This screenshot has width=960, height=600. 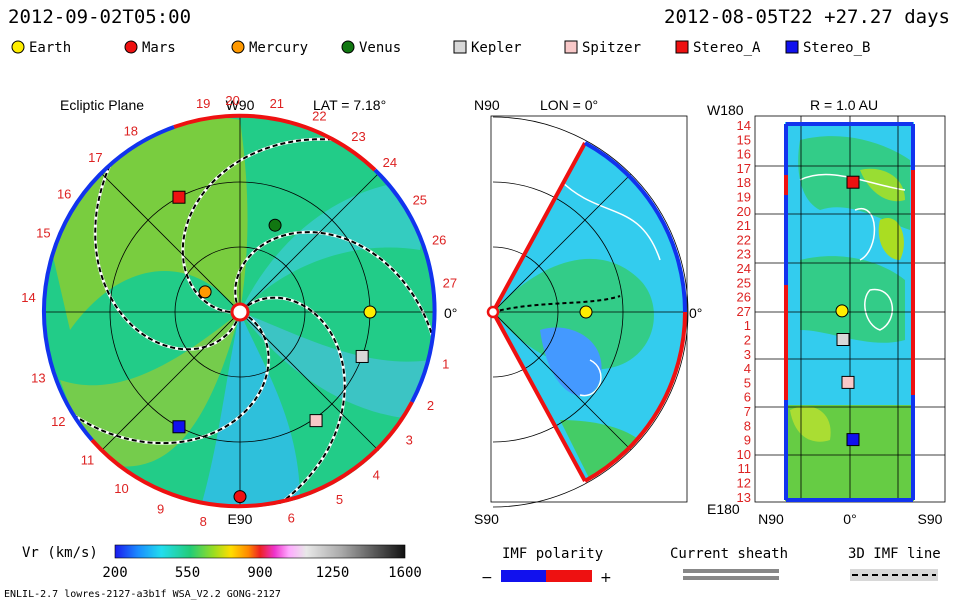 What do you see at coordinates (744, 483) in the screenshot?
I see `radial-row-label-12: 12` at bounding box center [744, 483].